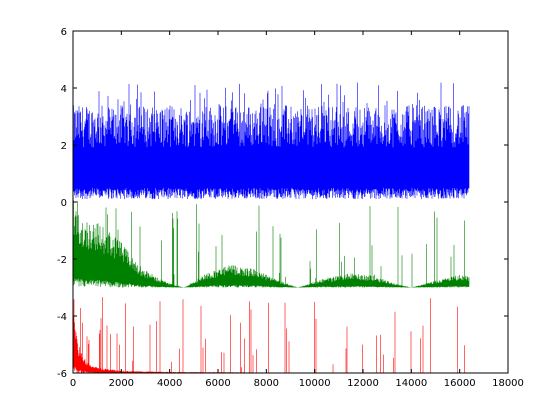  Describe the element at coordinates (460, 383) in the screenshot. I see `x-tick-label: 16000` at that location.